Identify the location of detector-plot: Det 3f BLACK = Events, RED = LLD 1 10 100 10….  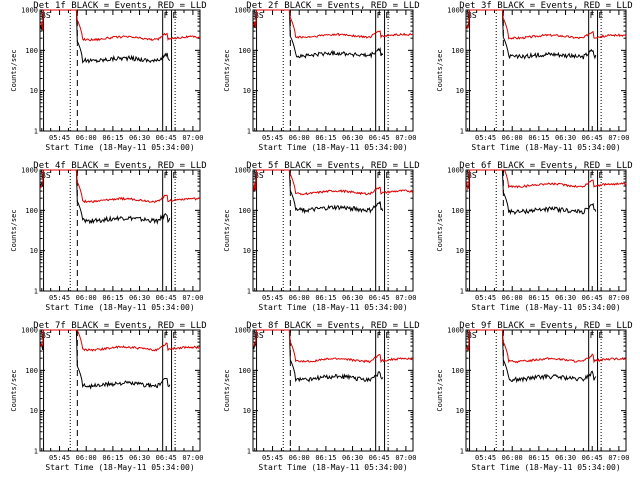
(534, 76).